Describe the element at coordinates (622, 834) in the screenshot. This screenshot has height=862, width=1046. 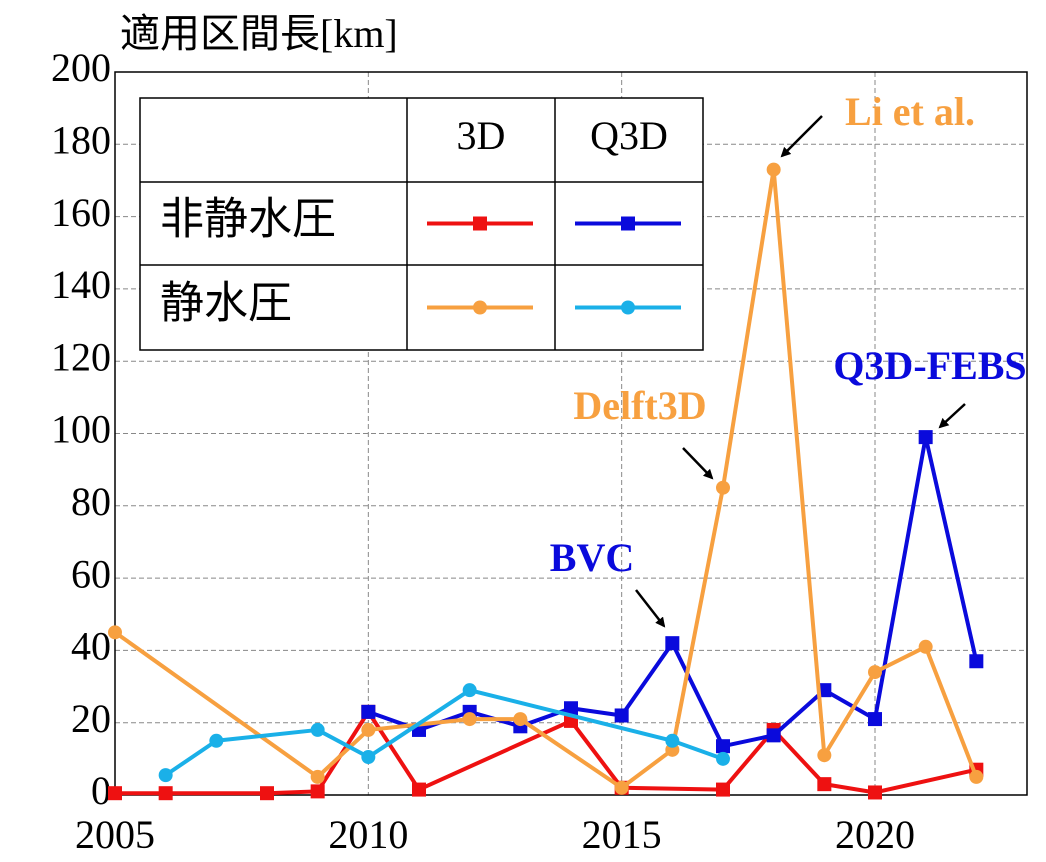
I see `x-tick-label: 2015` at that location.